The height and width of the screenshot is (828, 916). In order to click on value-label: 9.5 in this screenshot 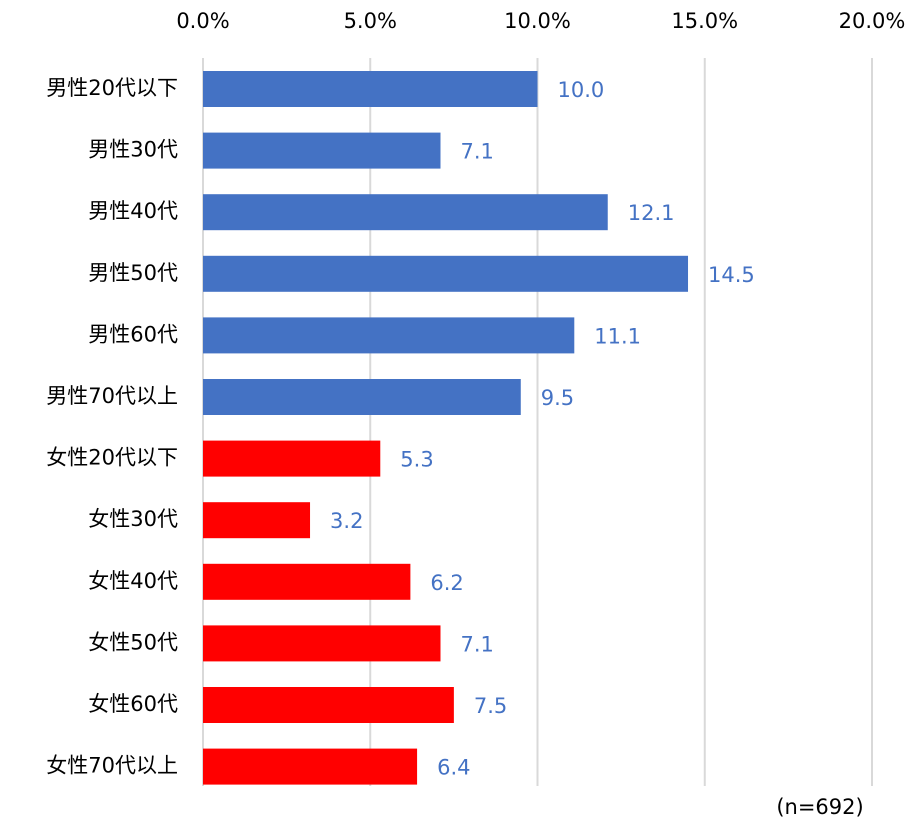, I will do `click(557, 398)`.